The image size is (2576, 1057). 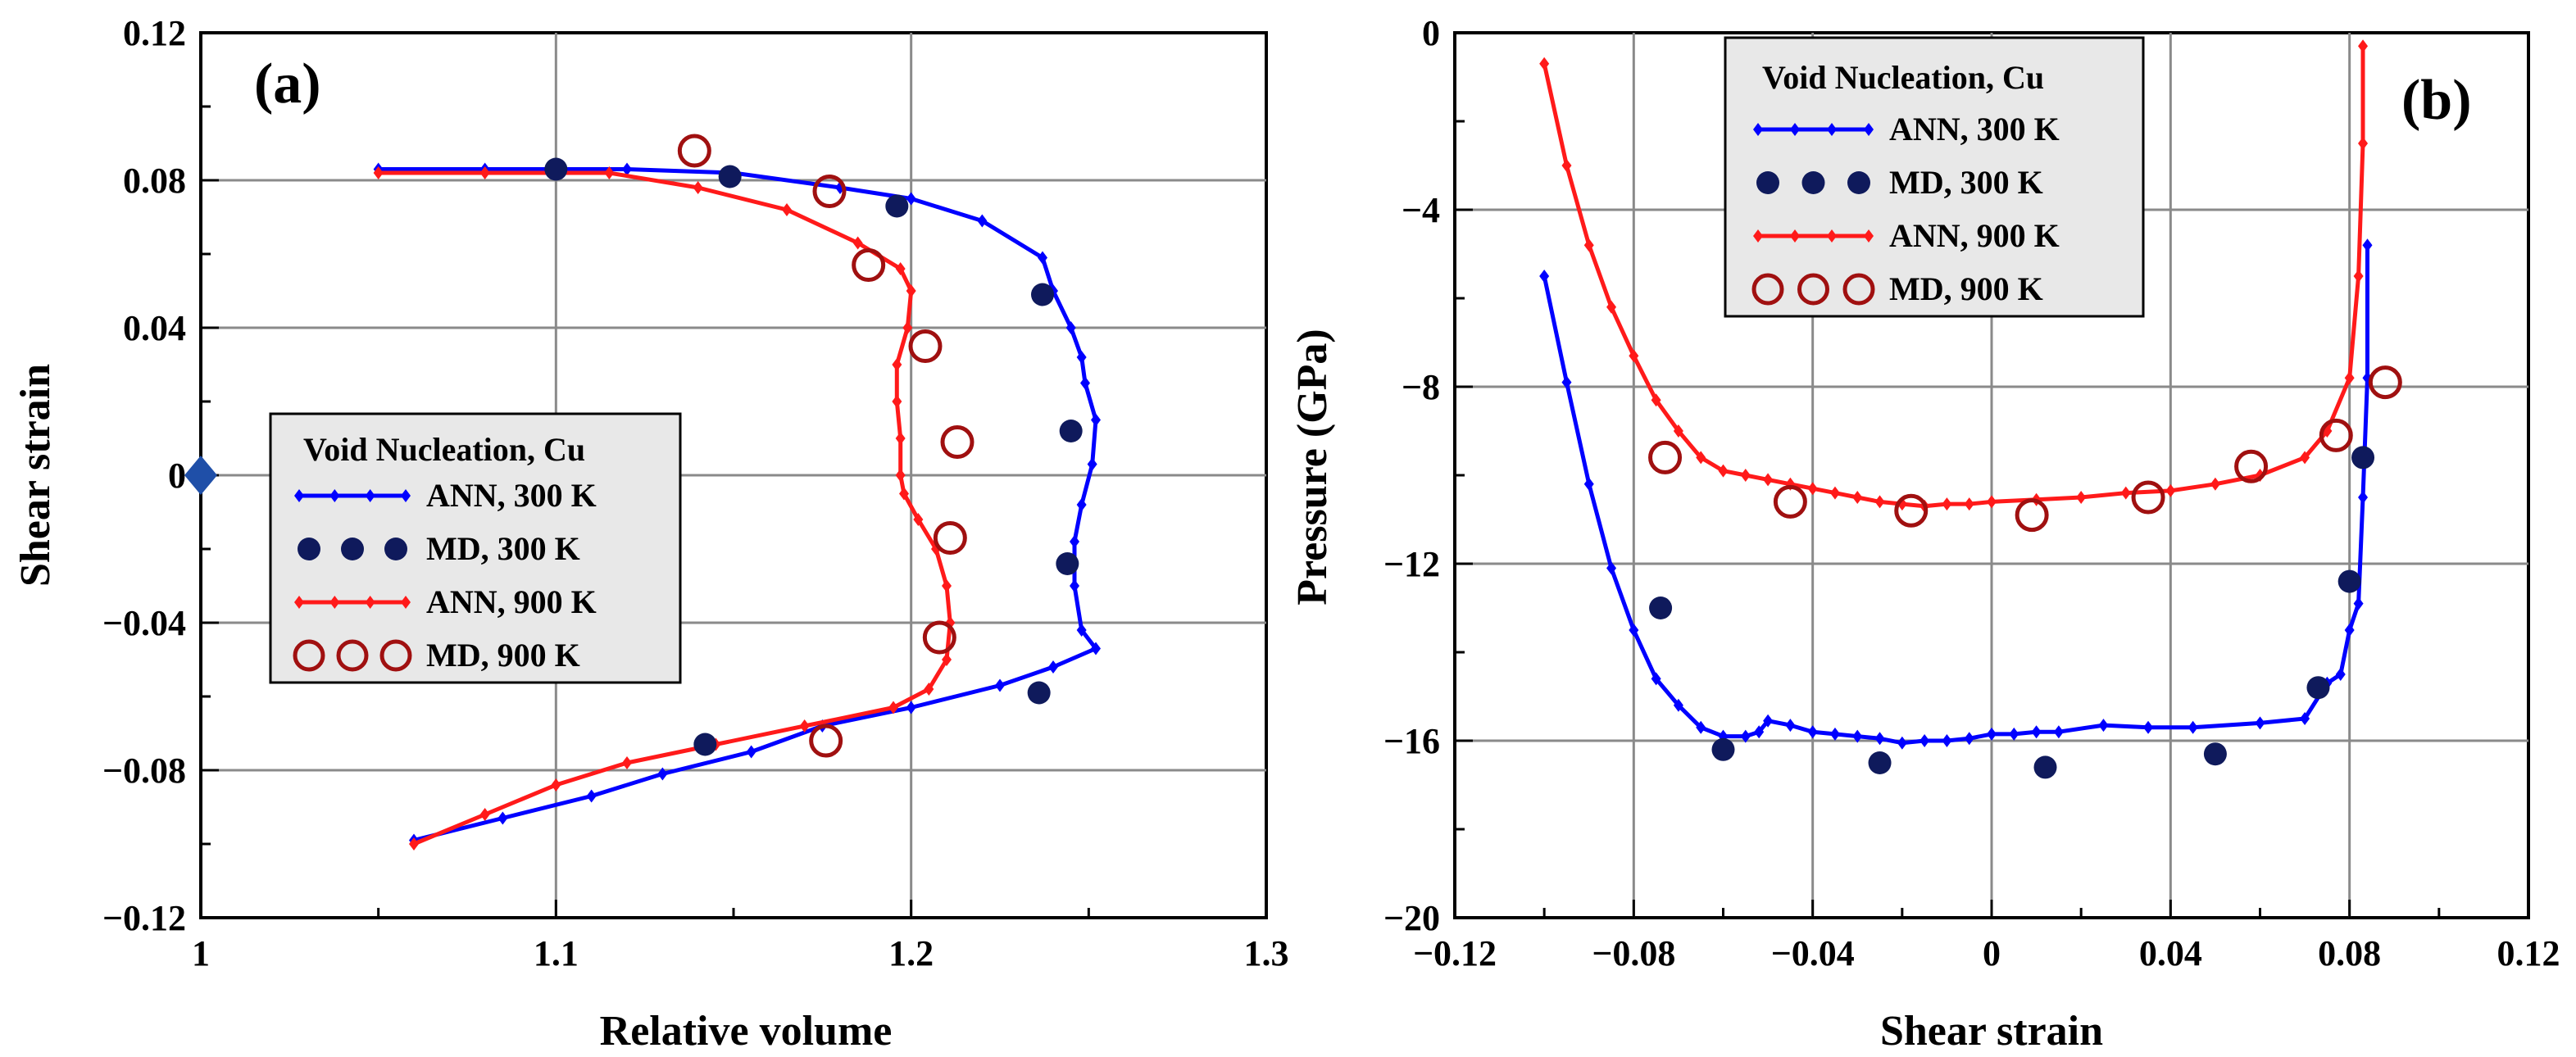 What do you see at coordinates (556, 953) in the screenshot?
I see `x-tick-label: 1.1` at bounding box center [556, 953].